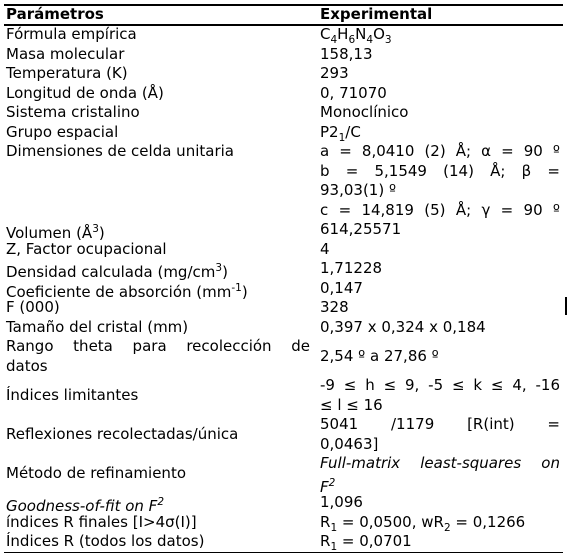 The height and width of the screenshot is (558, 568). What do you see at coordinates (62, 131) in the screenshot?
I see `param-label: Grupo espacial` at bounding box center [62, 131].